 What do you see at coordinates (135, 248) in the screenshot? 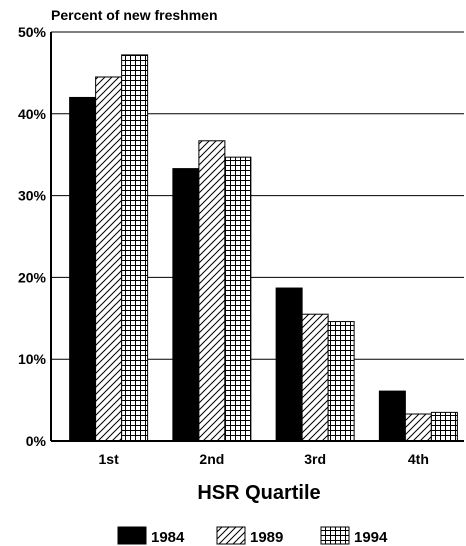
I see `bar-1994-1st` at bounding box center [135, 248].